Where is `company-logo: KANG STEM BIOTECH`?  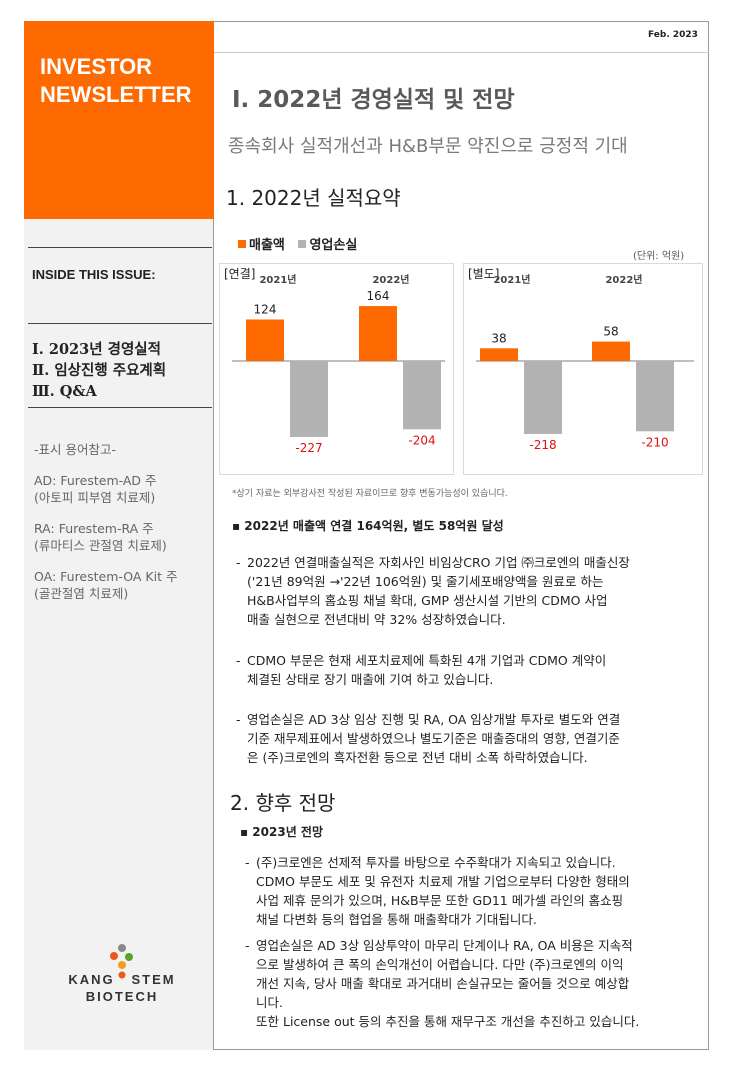
company-logo: KANG STEM BIOTECH is located at coordinates (122, 986).